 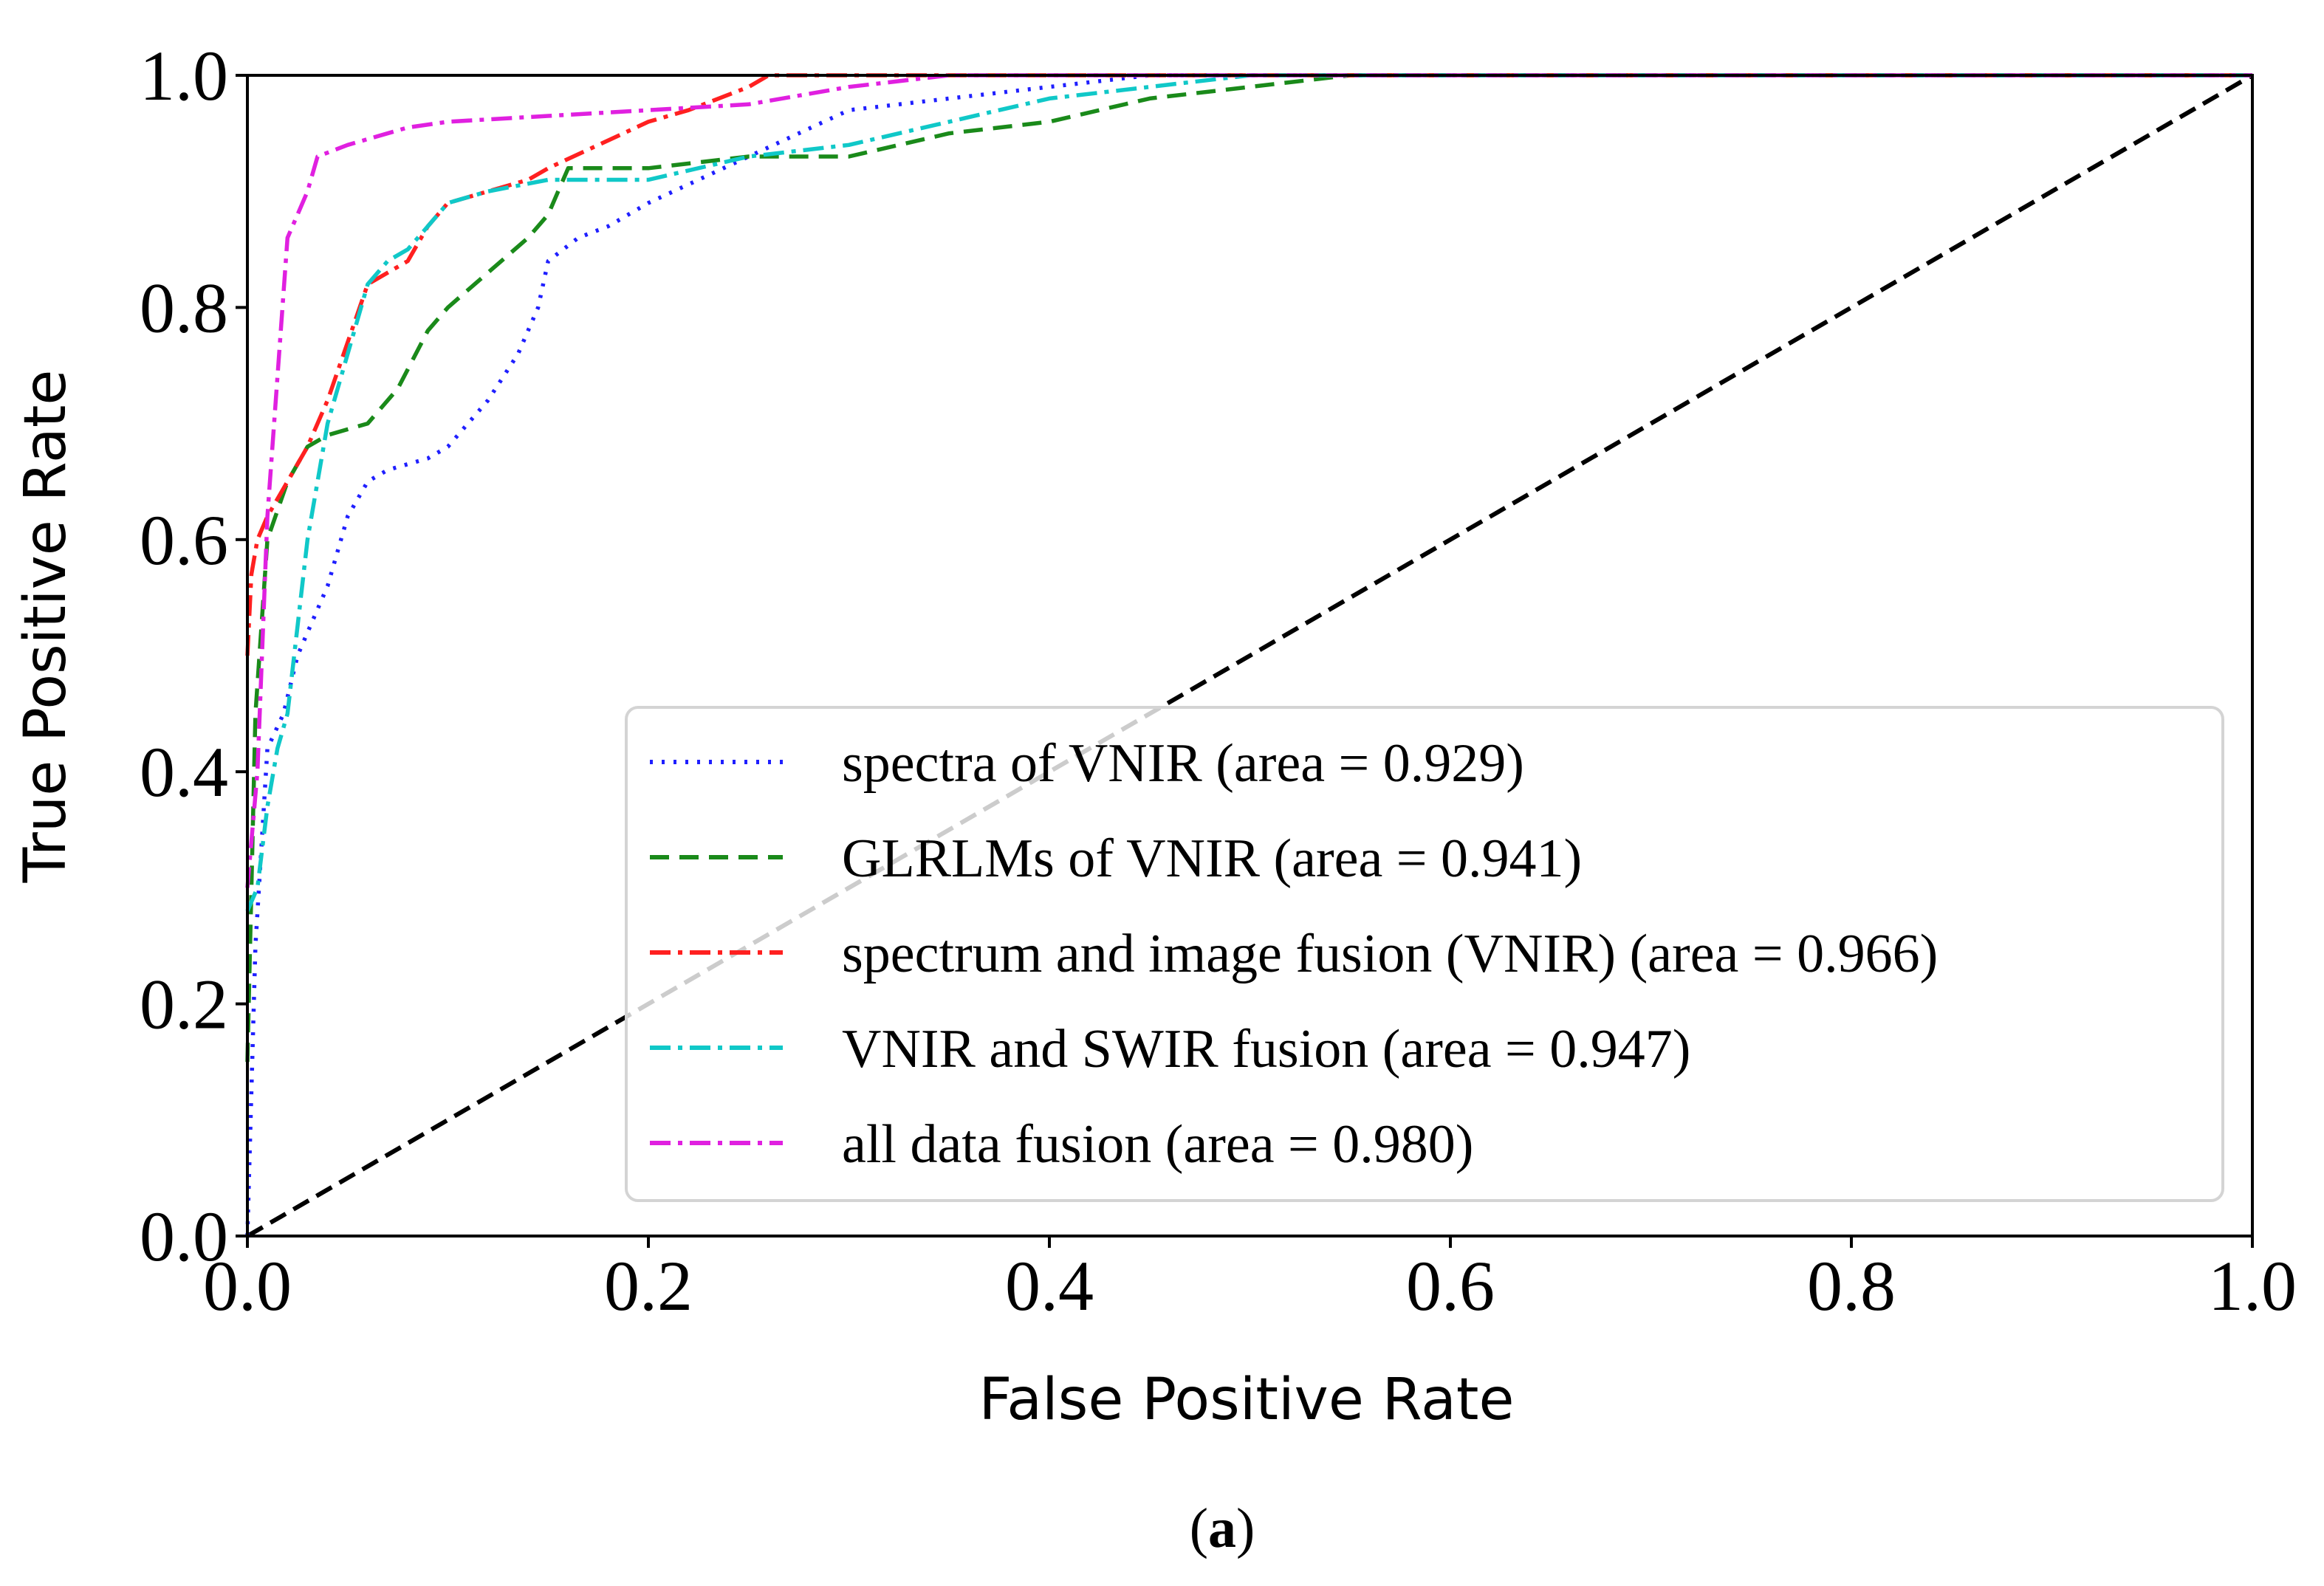 I want to click on y-tick-label: 0.2, so click(x=184, y=1004).